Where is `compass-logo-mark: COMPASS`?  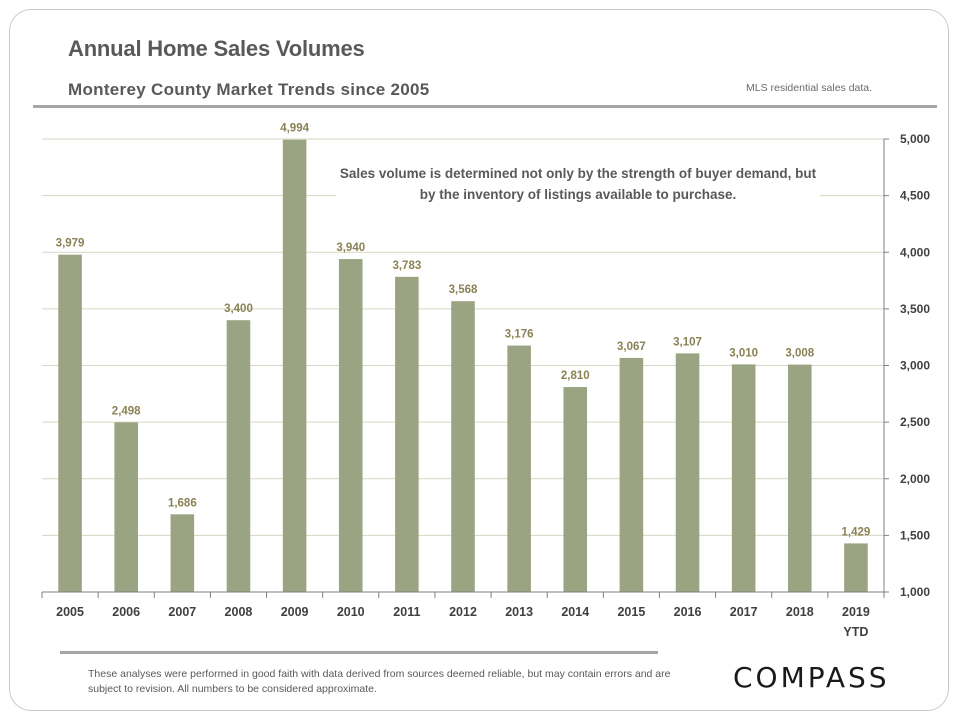 compass-logo-mark: COMPASS is located at coordinates (811, 677).